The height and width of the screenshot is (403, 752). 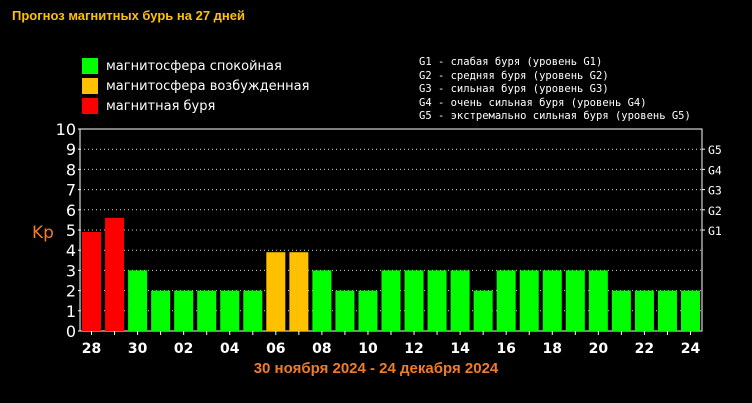 What do you see at coordinates (599, 349) in the screenshot?
I see `x-tick-label: 20` at bounding box center [599, 349].